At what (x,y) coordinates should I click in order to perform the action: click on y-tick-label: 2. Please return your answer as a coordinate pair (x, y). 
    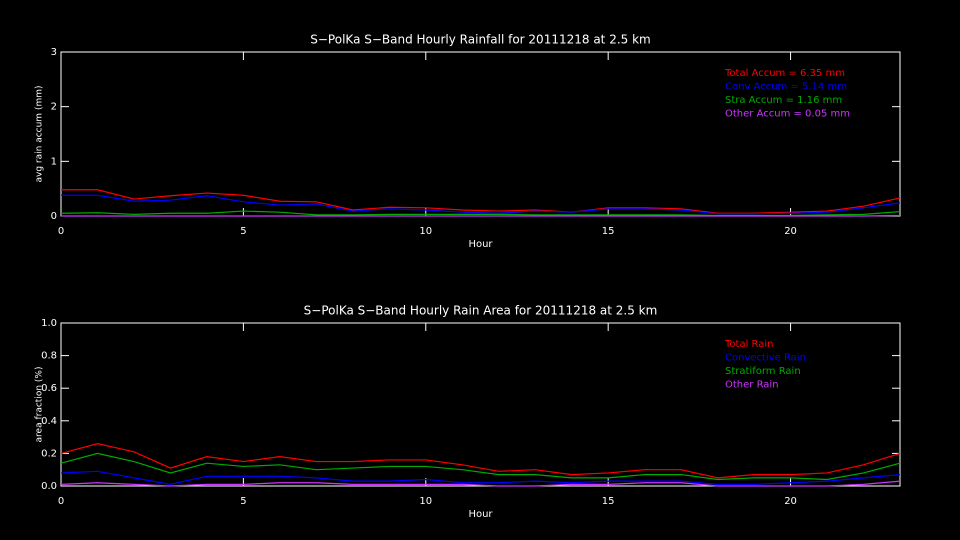
    Looking at the image, I should click on (54, 107).